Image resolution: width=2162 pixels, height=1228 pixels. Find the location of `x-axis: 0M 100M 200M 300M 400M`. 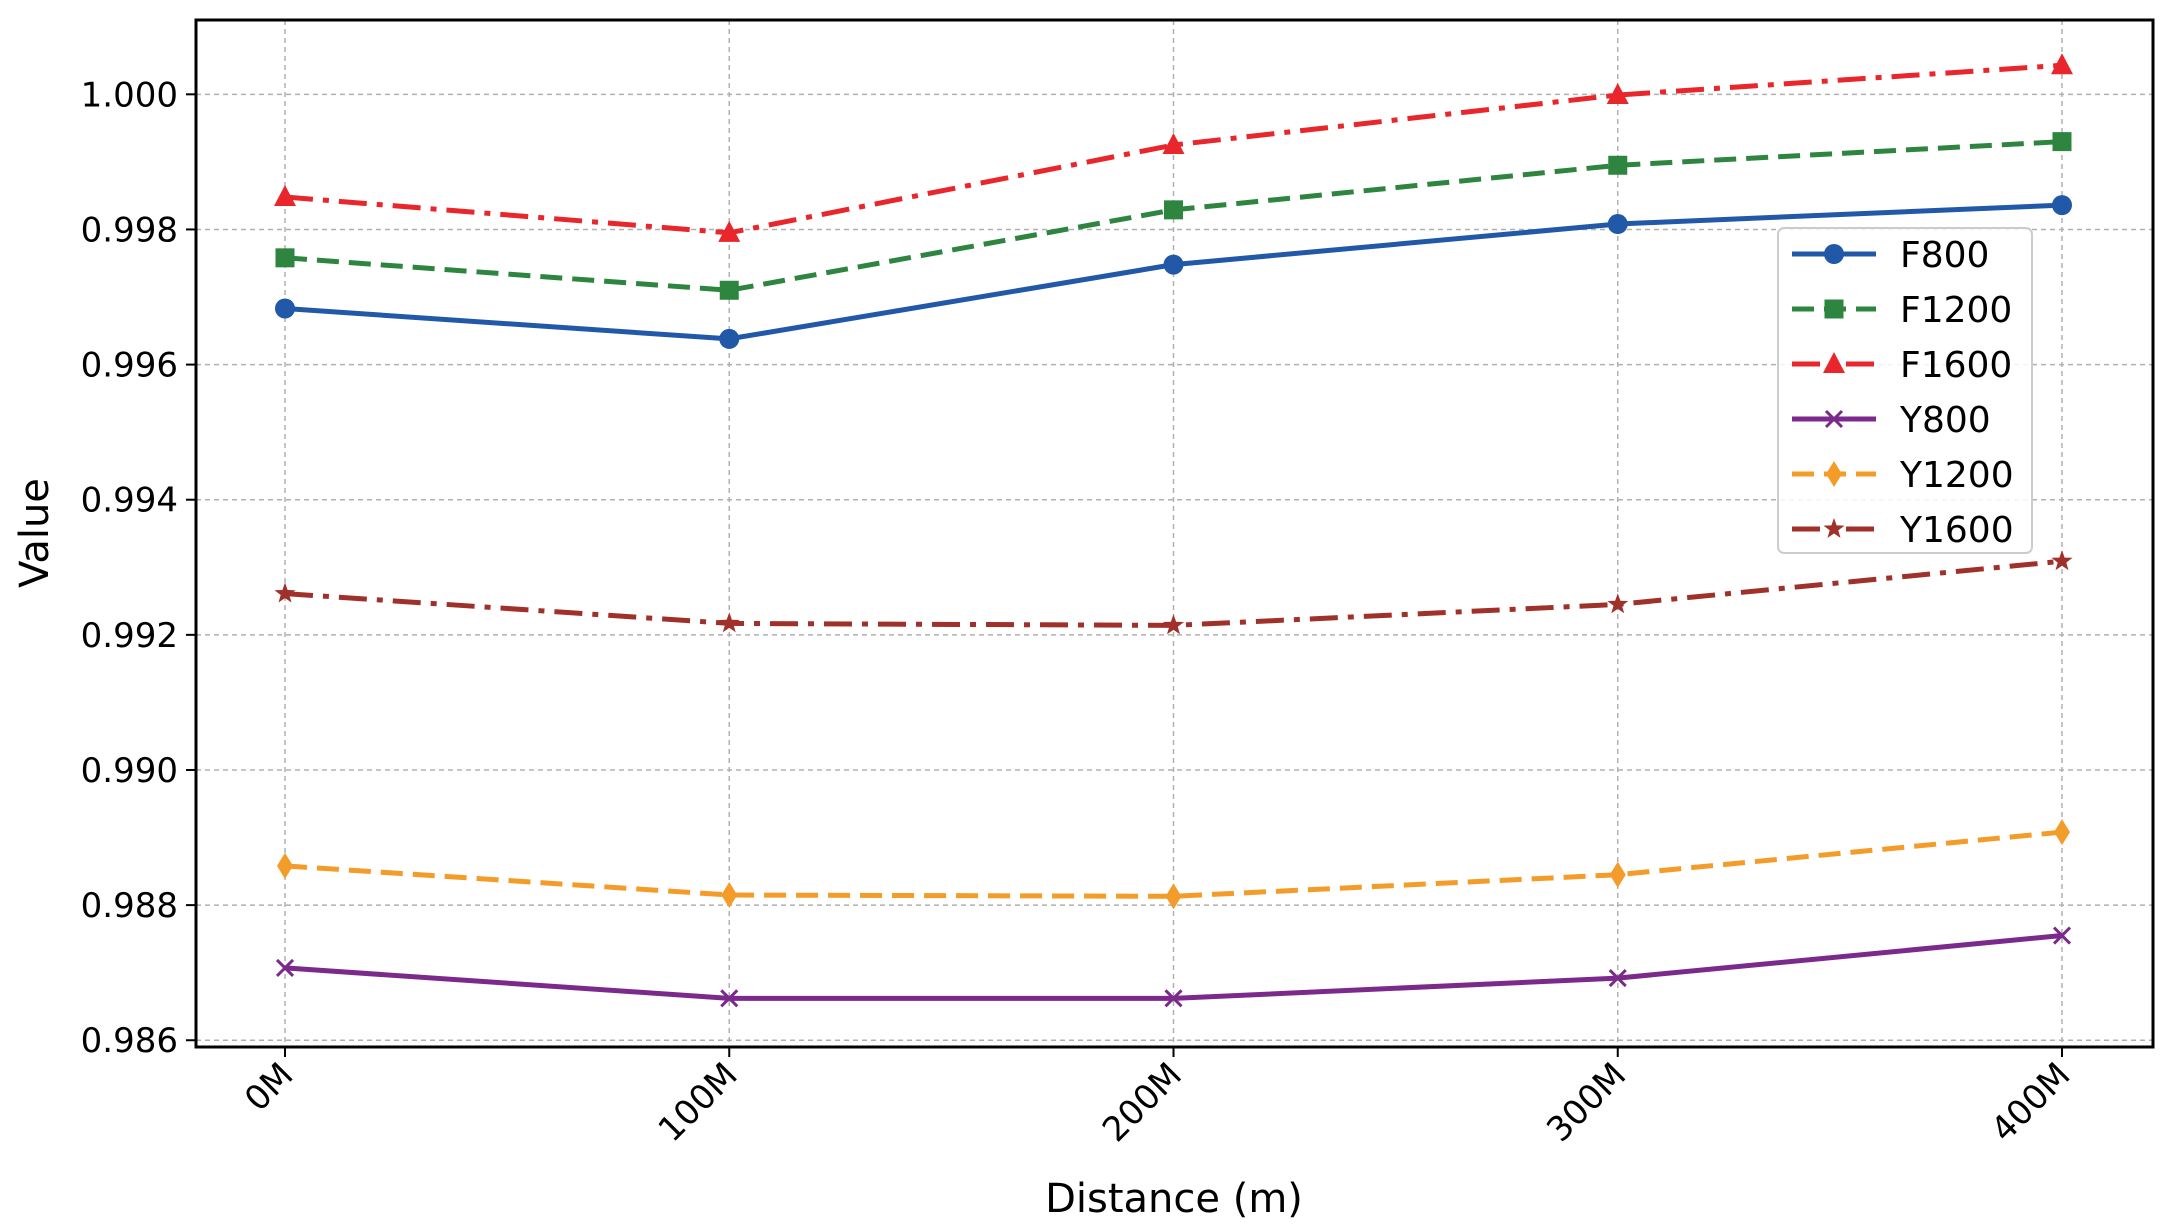

x-axis: 0M 100M 200M 300M 400M is located at coordinates (1157, 1098).